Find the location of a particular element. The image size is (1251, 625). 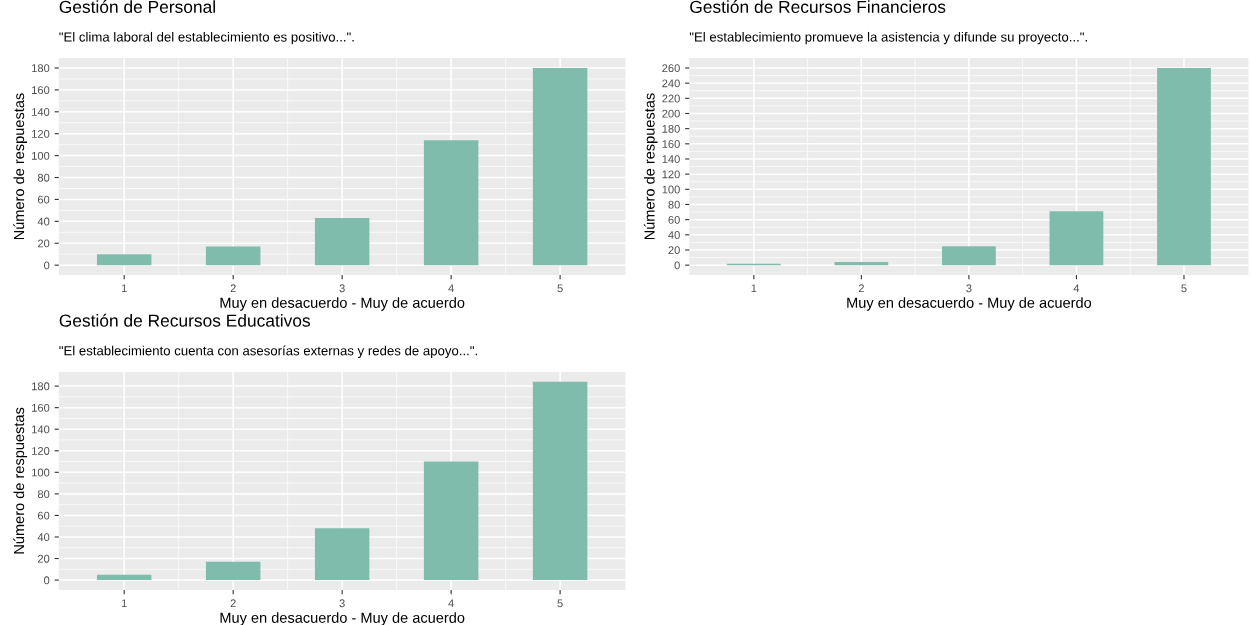

y-tick-label: 260 is located at coordinates (671, 68).